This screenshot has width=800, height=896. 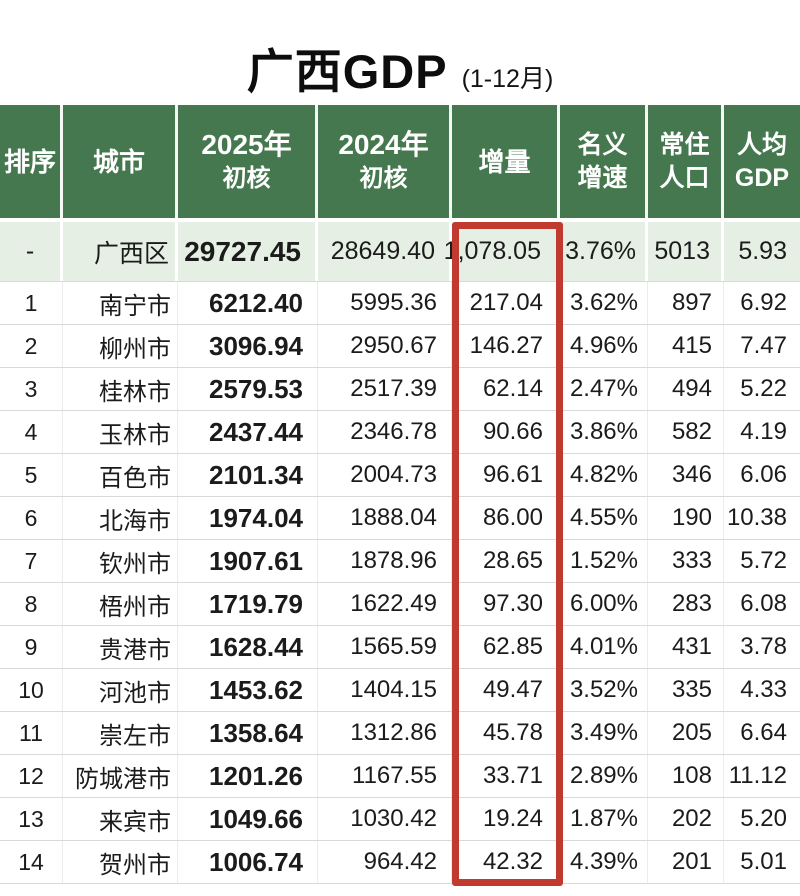 What do you see at coordinates (31, 647) in the screenshot?
I see `cell-rank: 9` at bounding box center [31, 647].